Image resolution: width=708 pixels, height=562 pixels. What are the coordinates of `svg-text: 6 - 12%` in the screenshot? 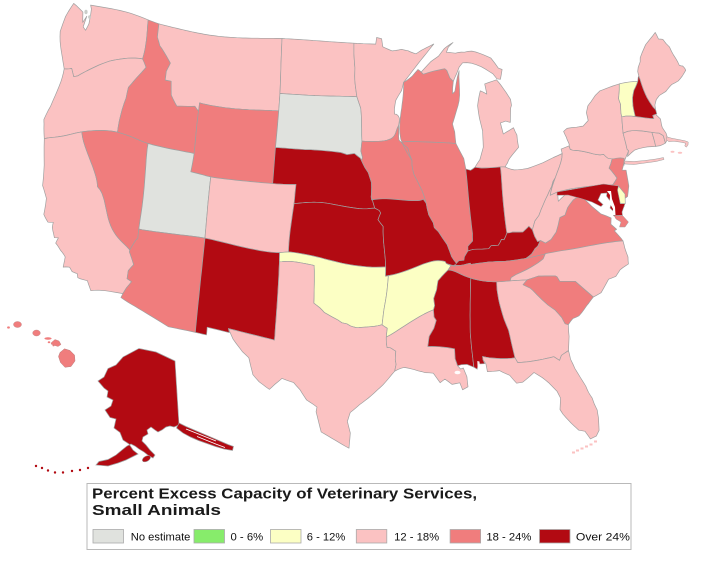 It's located at (326, 538).